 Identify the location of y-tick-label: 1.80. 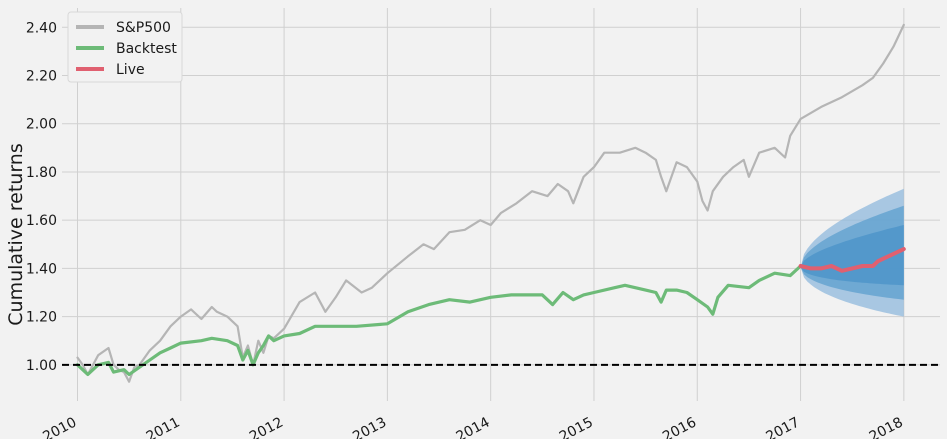
(41, 173).